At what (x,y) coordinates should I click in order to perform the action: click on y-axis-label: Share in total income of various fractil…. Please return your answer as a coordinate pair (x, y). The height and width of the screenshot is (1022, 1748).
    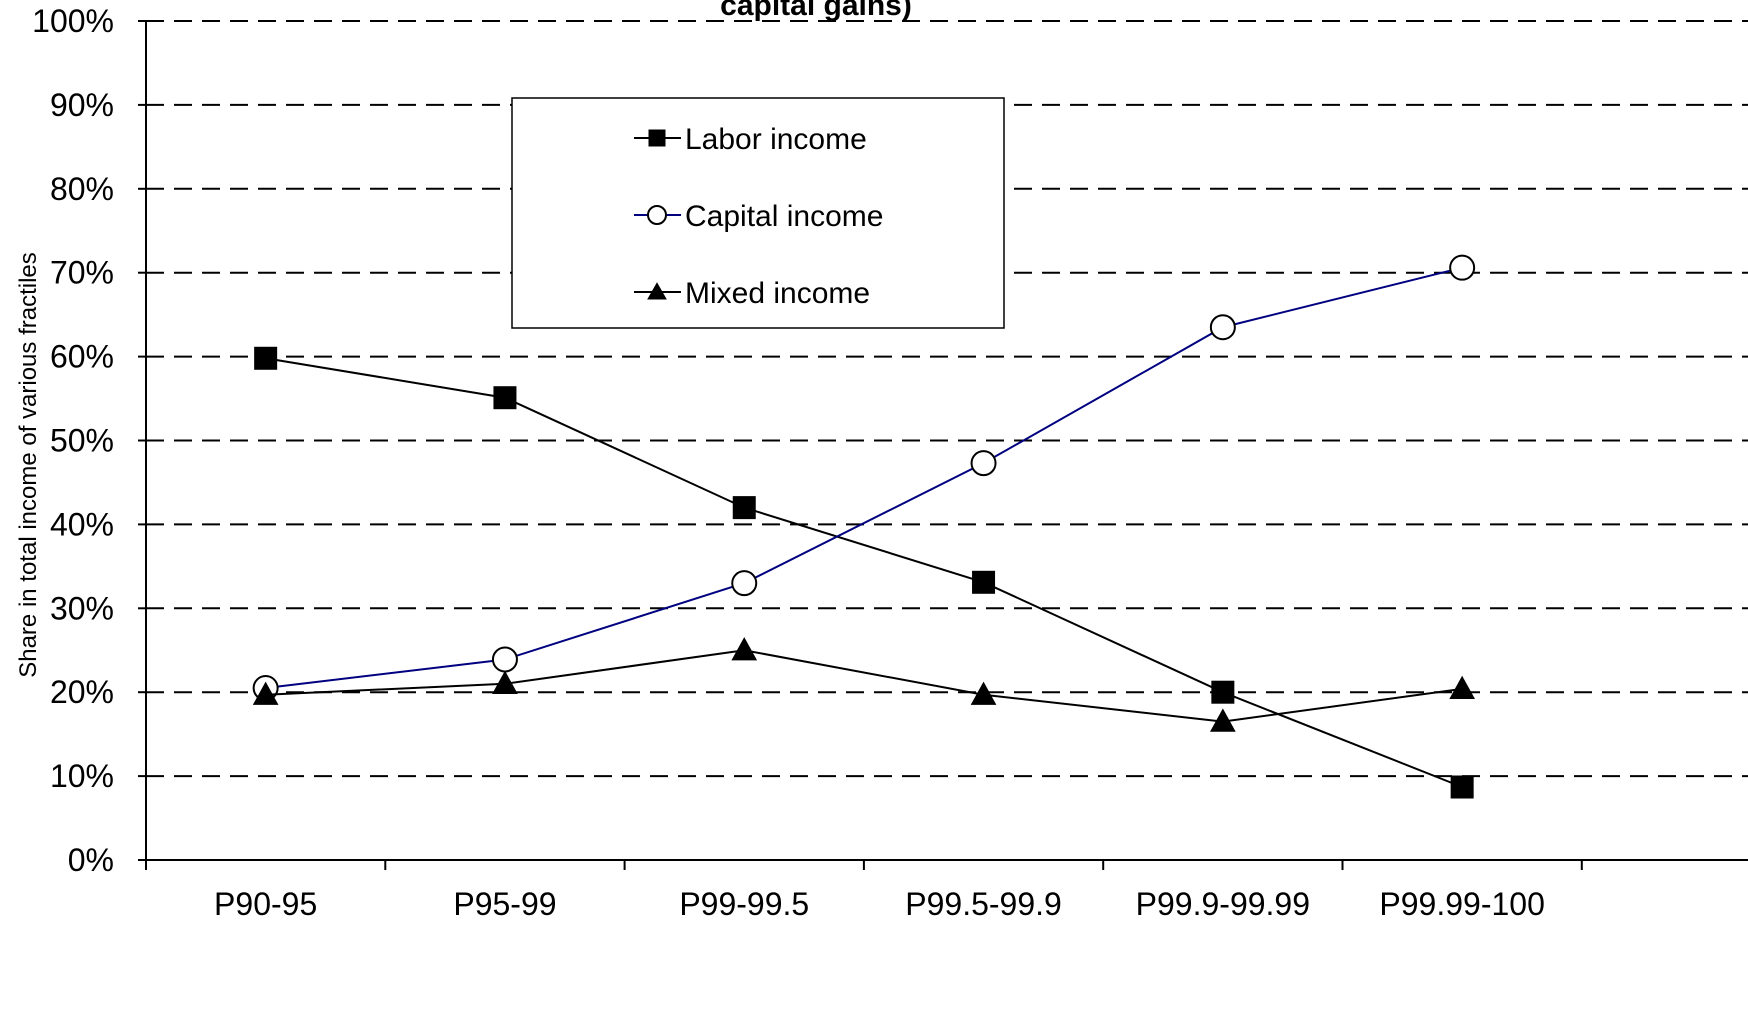
    Looking at the image, I should click on (28, 465).